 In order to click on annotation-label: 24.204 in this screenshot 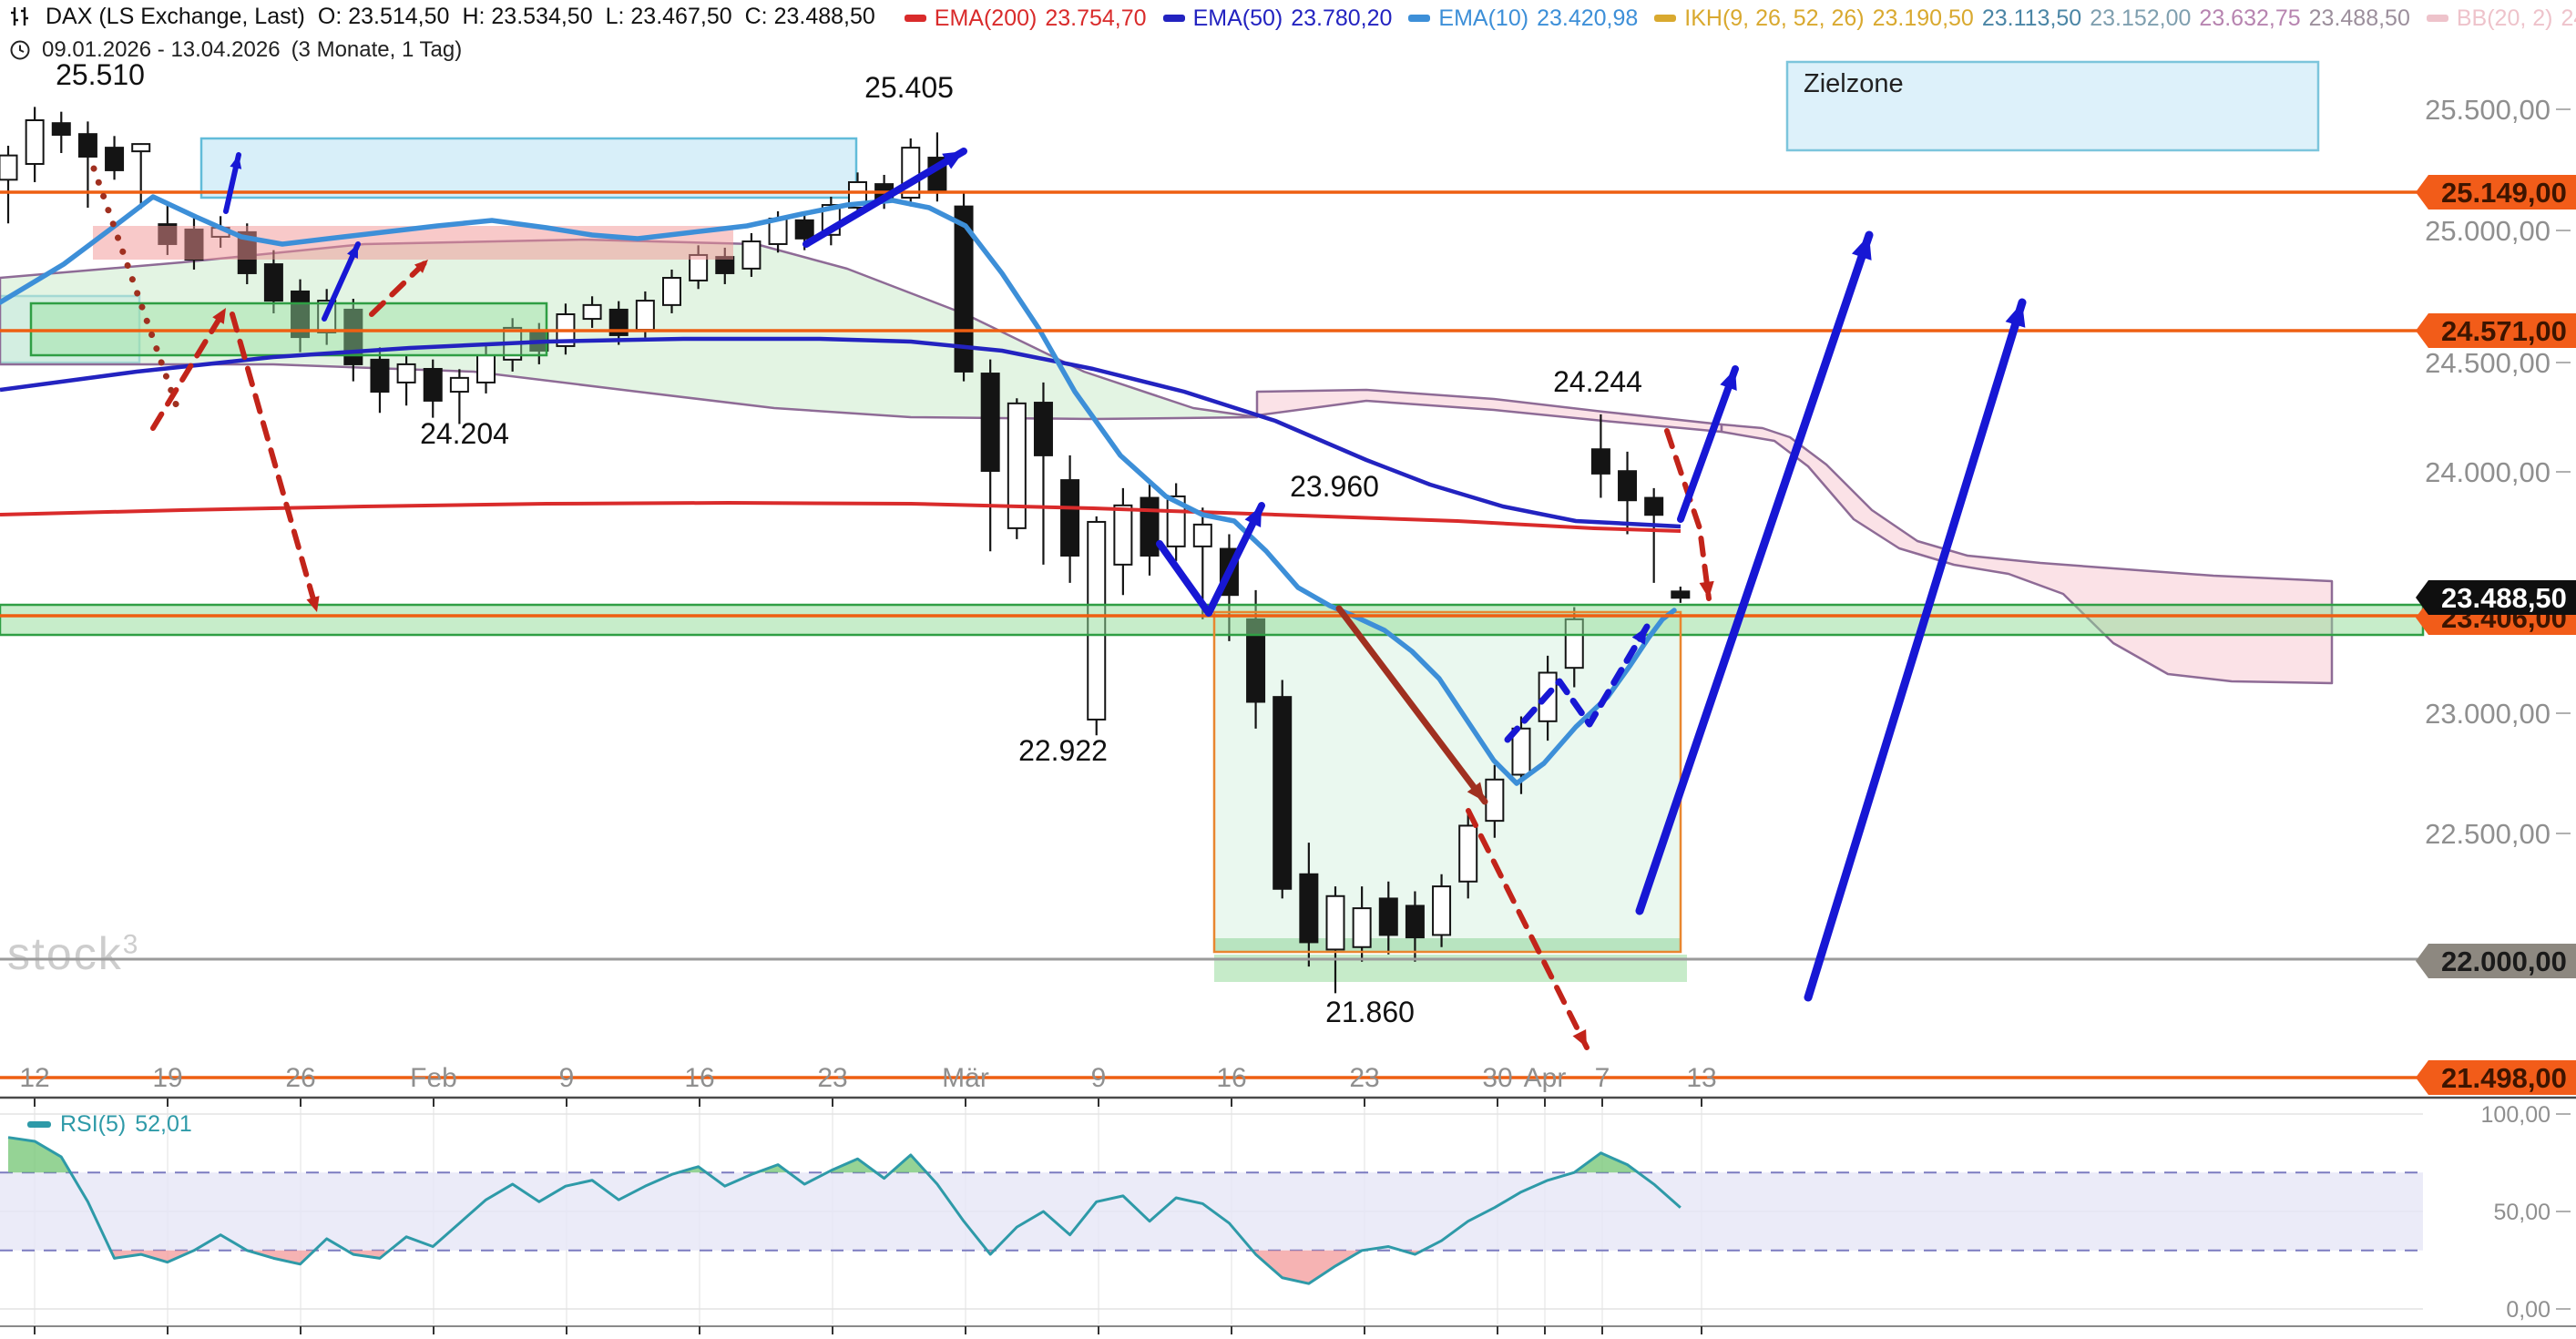, I will do `click(464, 433)`.